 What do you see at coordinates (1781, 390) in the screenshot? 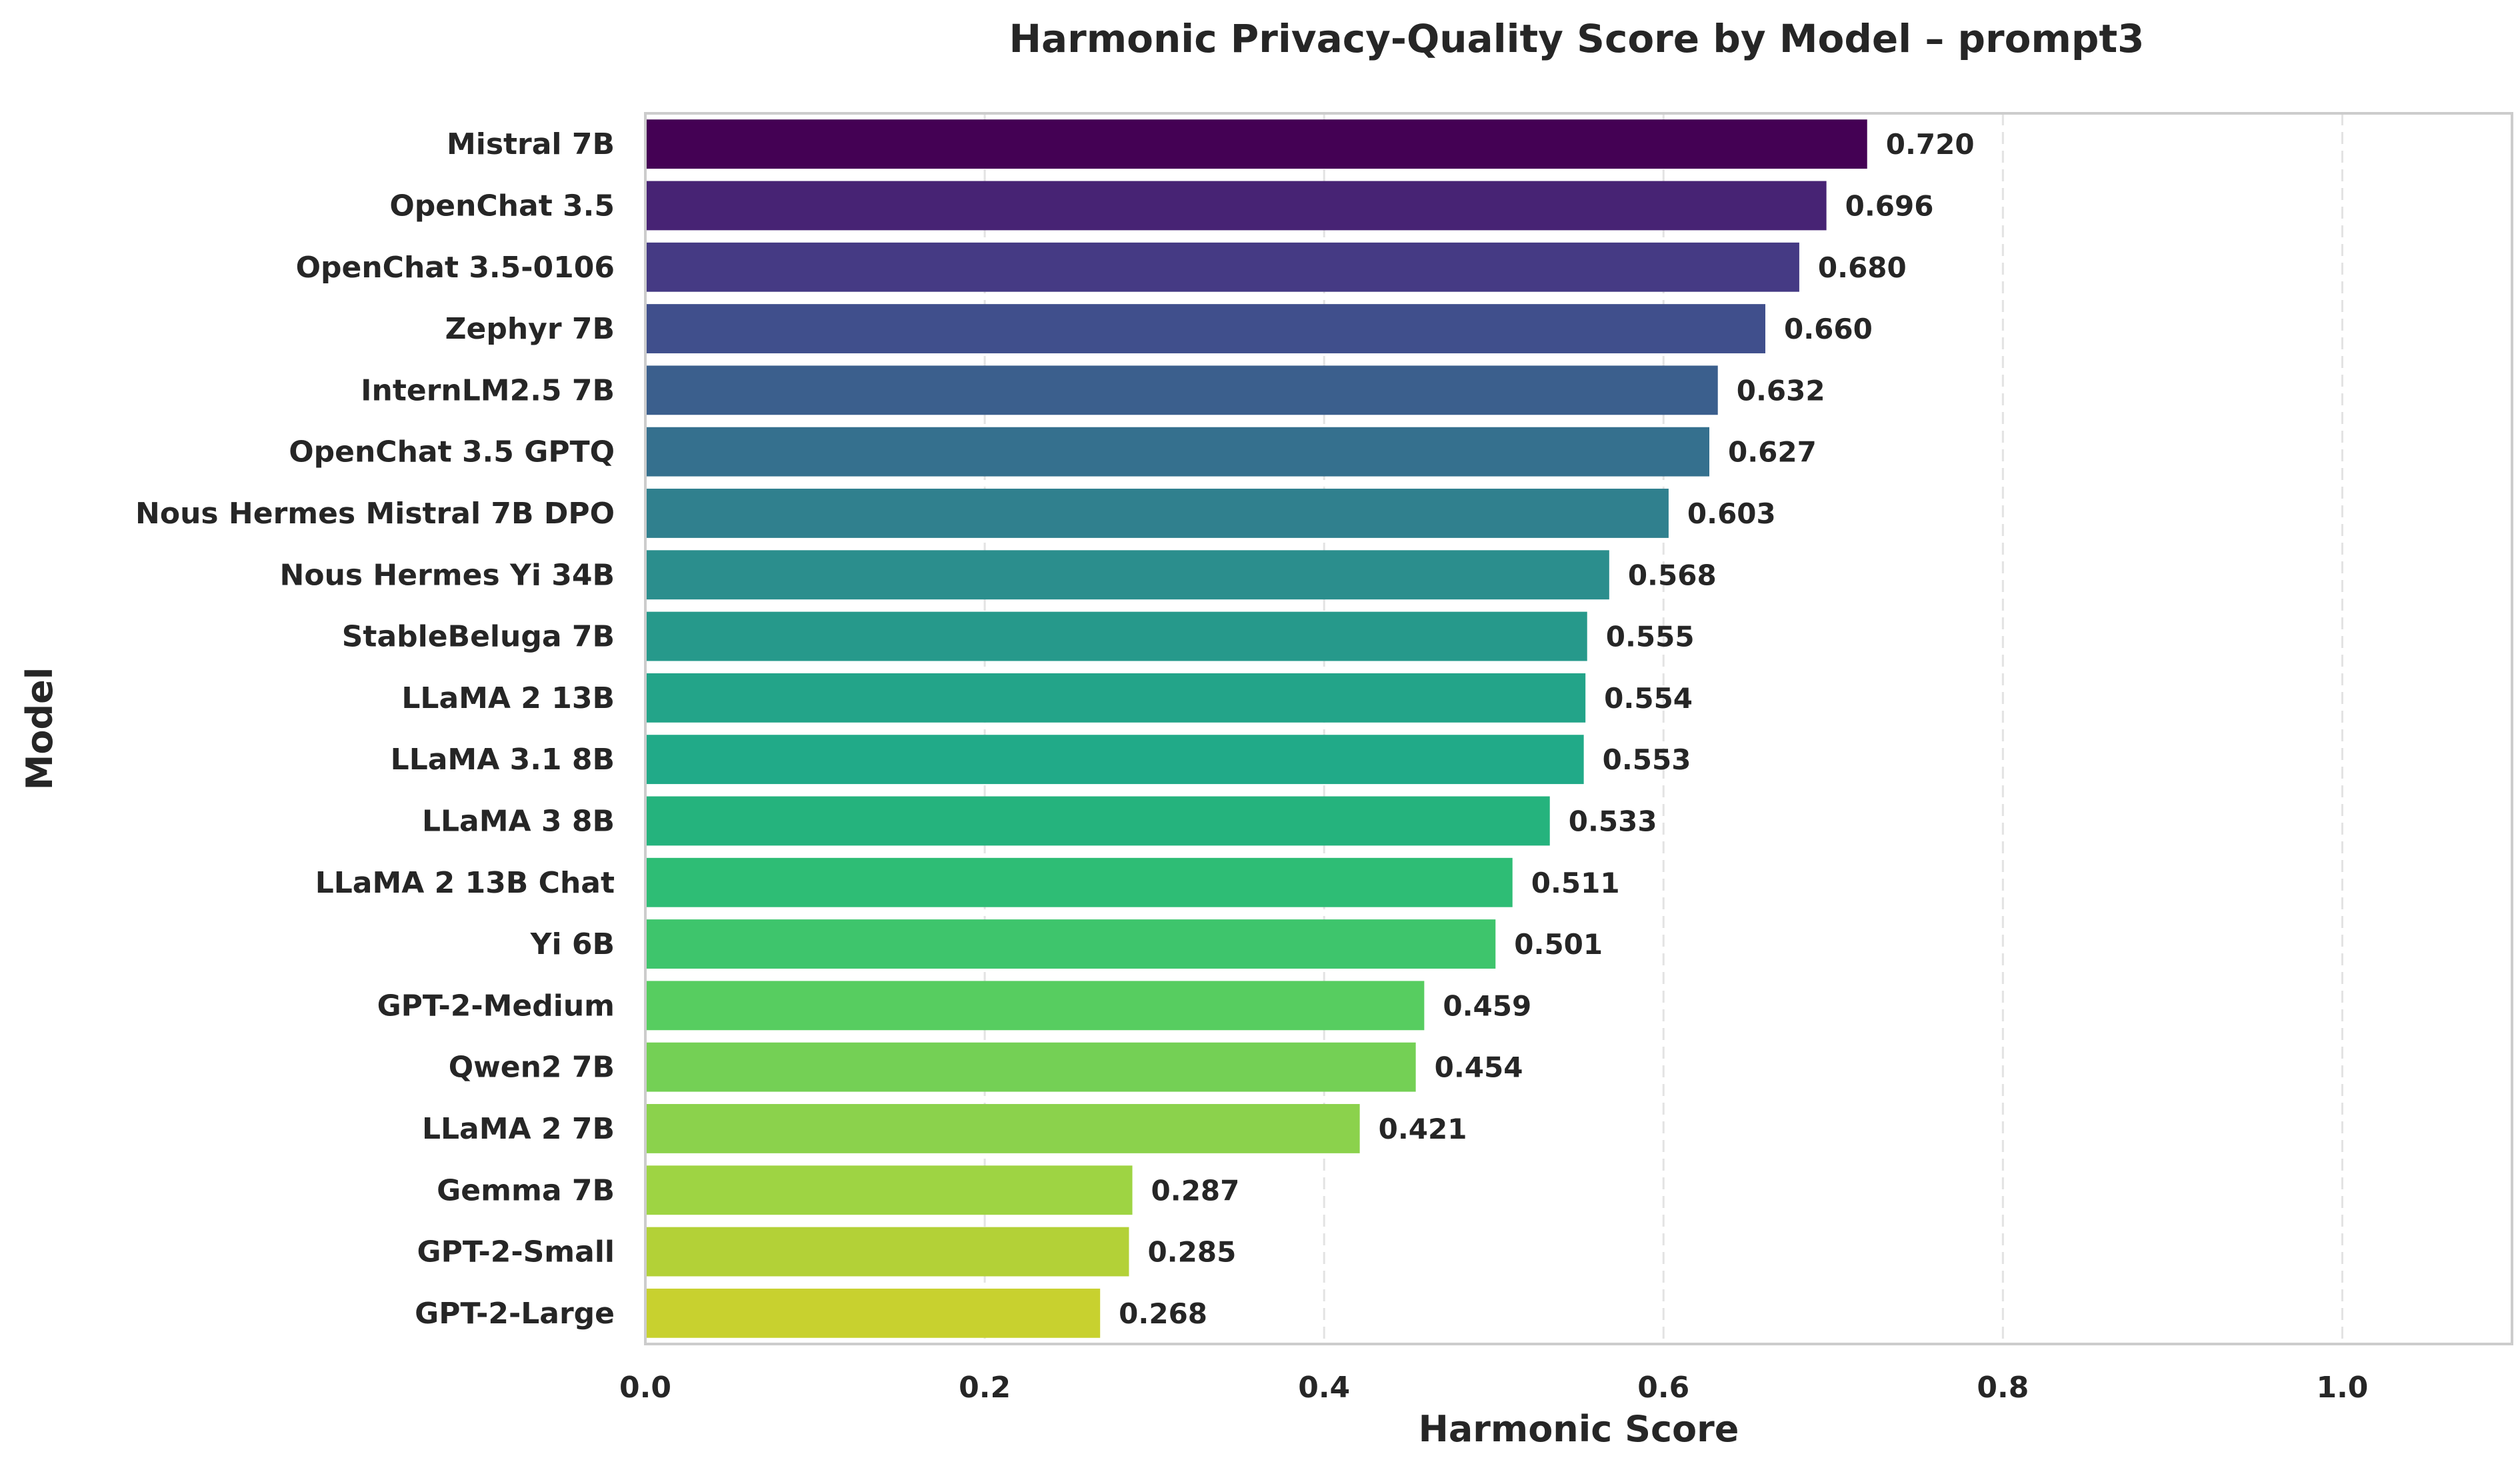
I see `value-label: 0.632` at bounding box center [1781, 390].